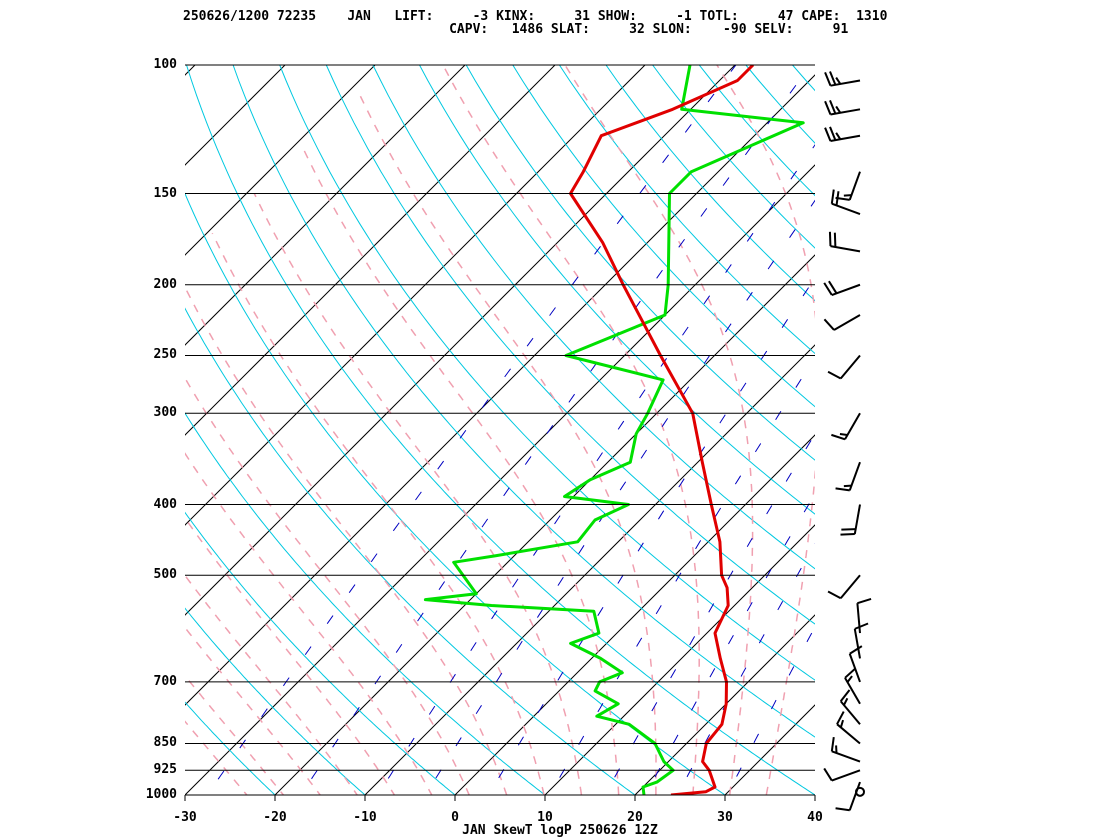 The image size is (1120, 840). I want to click on temperature-tick-label: 30, so click(725, 817).